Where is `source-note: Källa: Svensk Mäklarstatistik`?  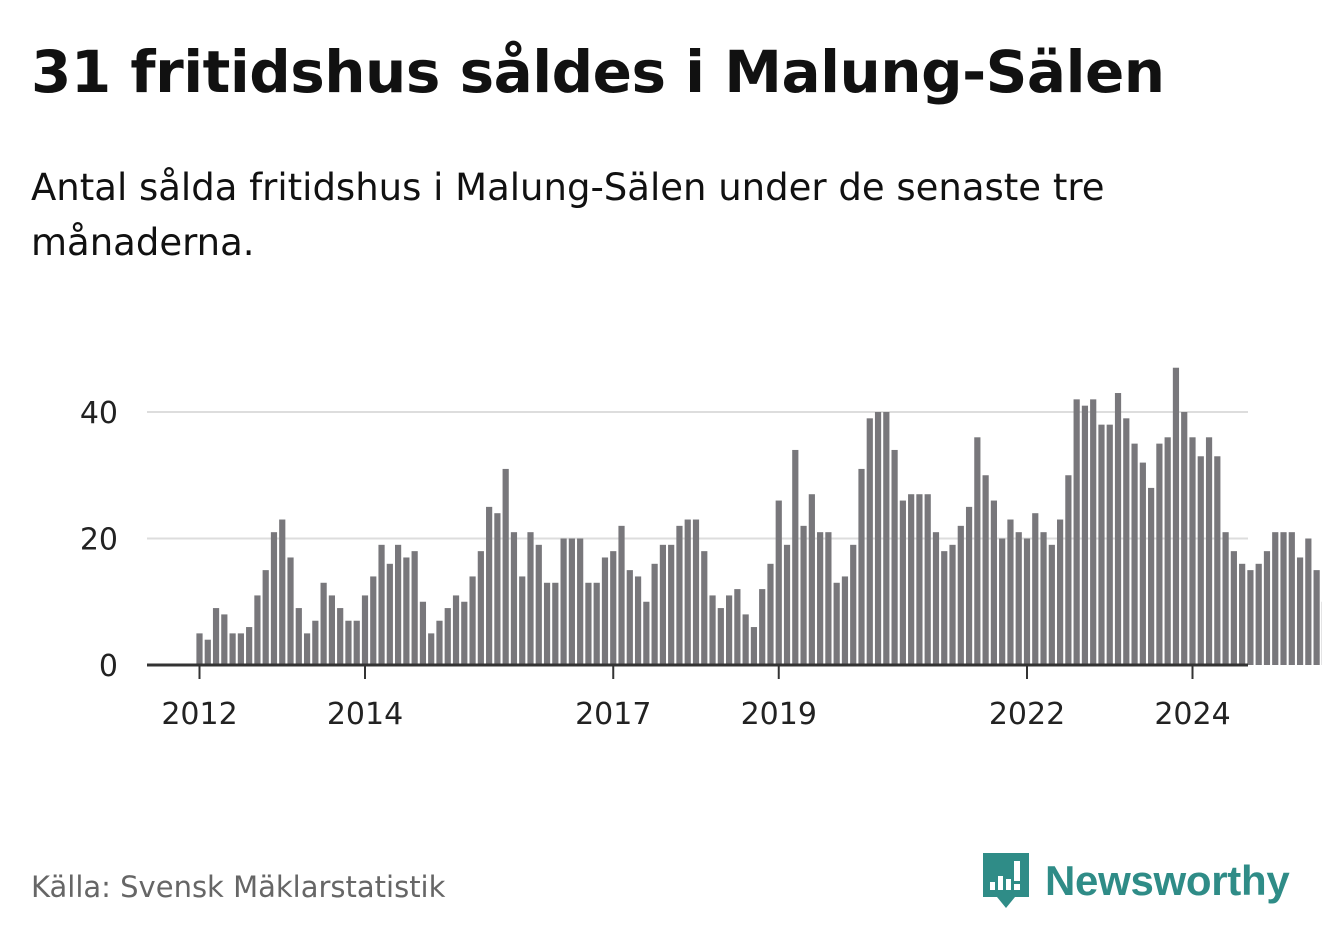
source-note: Källa: Svensk Mäklarstatistik is located at coordinates (238, 887).